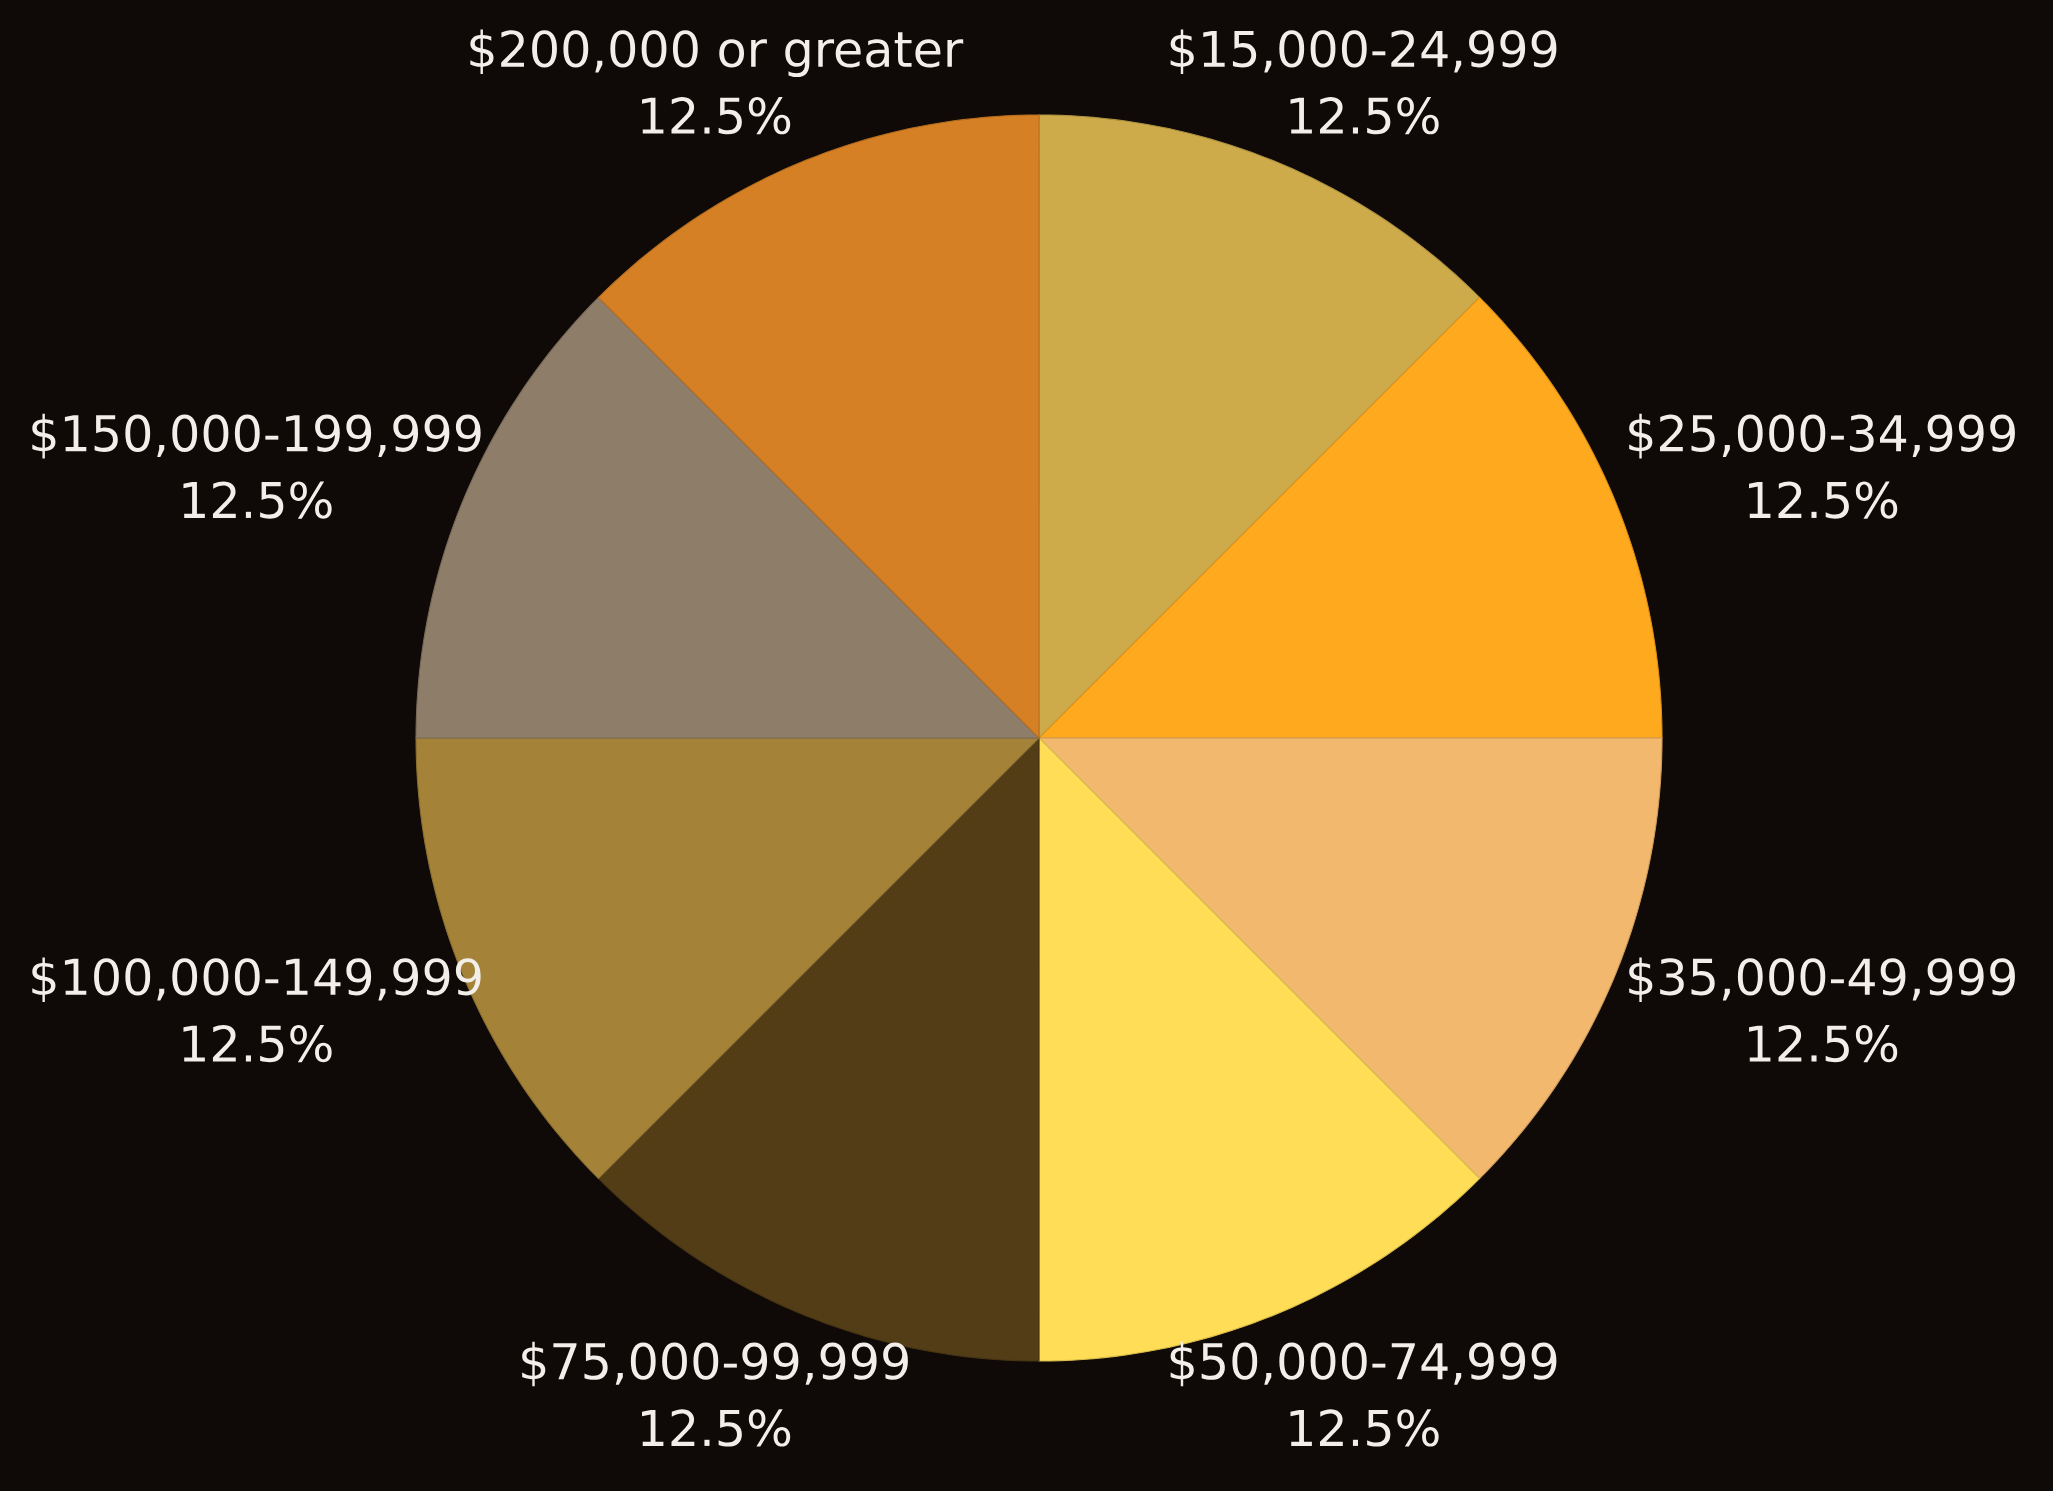 Image resolution: width=2053 pixels, height=1491 pixels. What do you see at coordinates (1822, 436) in the screenshot?
I see `slice-label: $25,000-34,999` at bounding box center [1822, 436].